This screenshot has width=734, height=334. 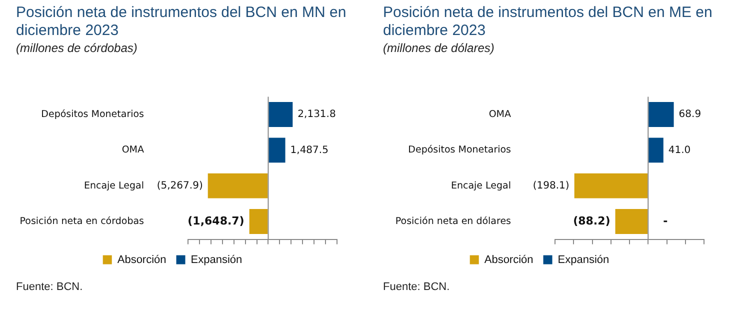 What do you see at coordinates (82, 221) in the screenshot?
I see `y-tick-label: Posición neta en córdobas` at bounding box center [82, 221].